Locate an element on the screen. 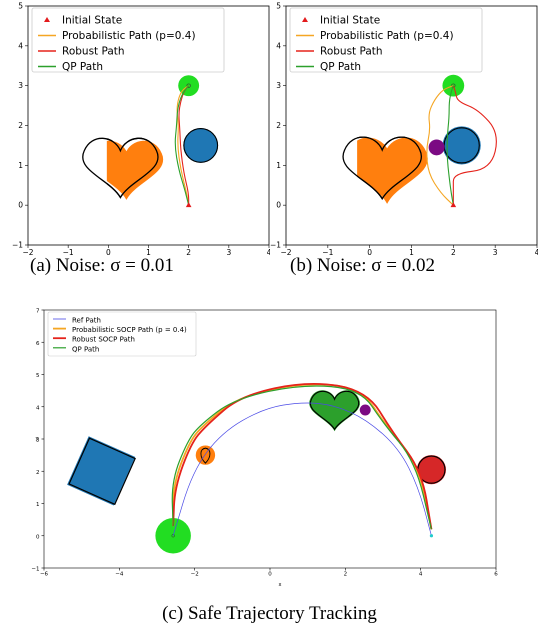 This screenshot has width=539, height=633. y-axis-label: y is located at coordinates (37, 439).